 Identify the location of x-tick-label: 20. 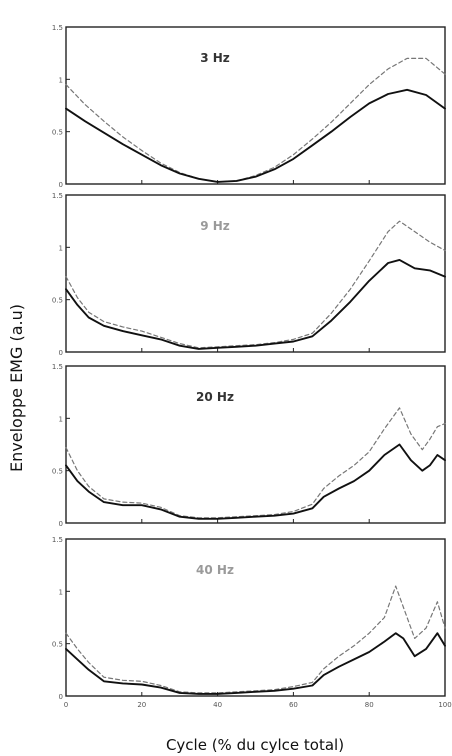
(141, 705).